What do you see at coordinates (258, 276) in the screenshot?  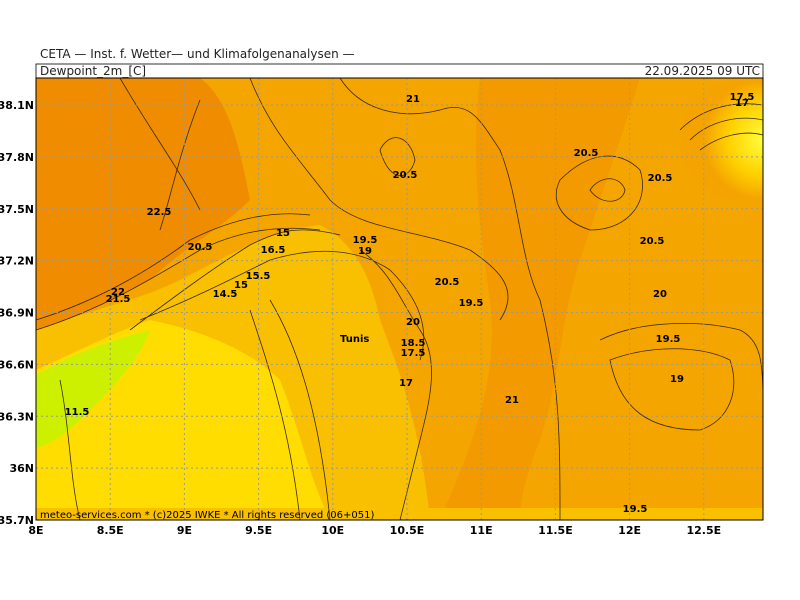 I see `contour-label: 15.5` at bounding box center [258, 276].